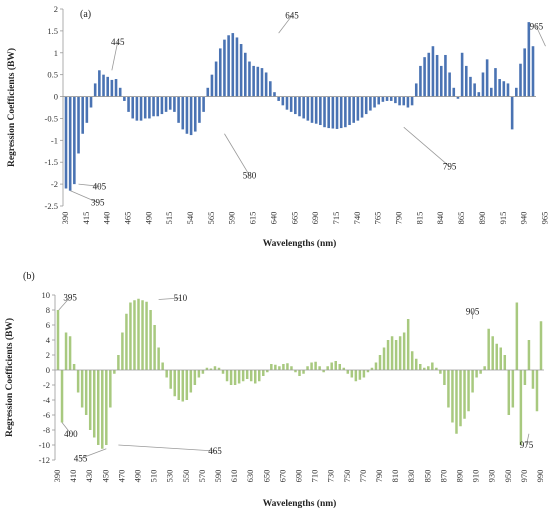 The height and width of the screenshot is (516, 550). Describe the element at coordinates (46, 295) in the screenshot. I see `y-tick-label: 10` at that location.